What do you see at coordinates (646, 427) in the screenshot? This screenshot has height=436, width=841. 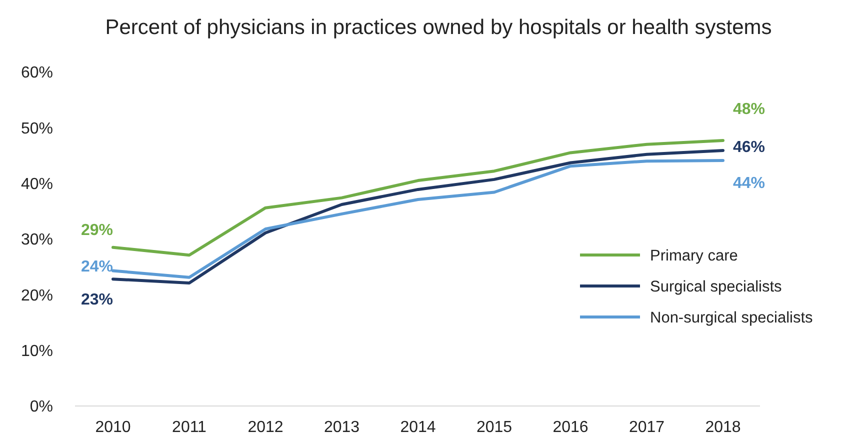 I see `x-tick-label: 2017` at bounding box center [646, 427].